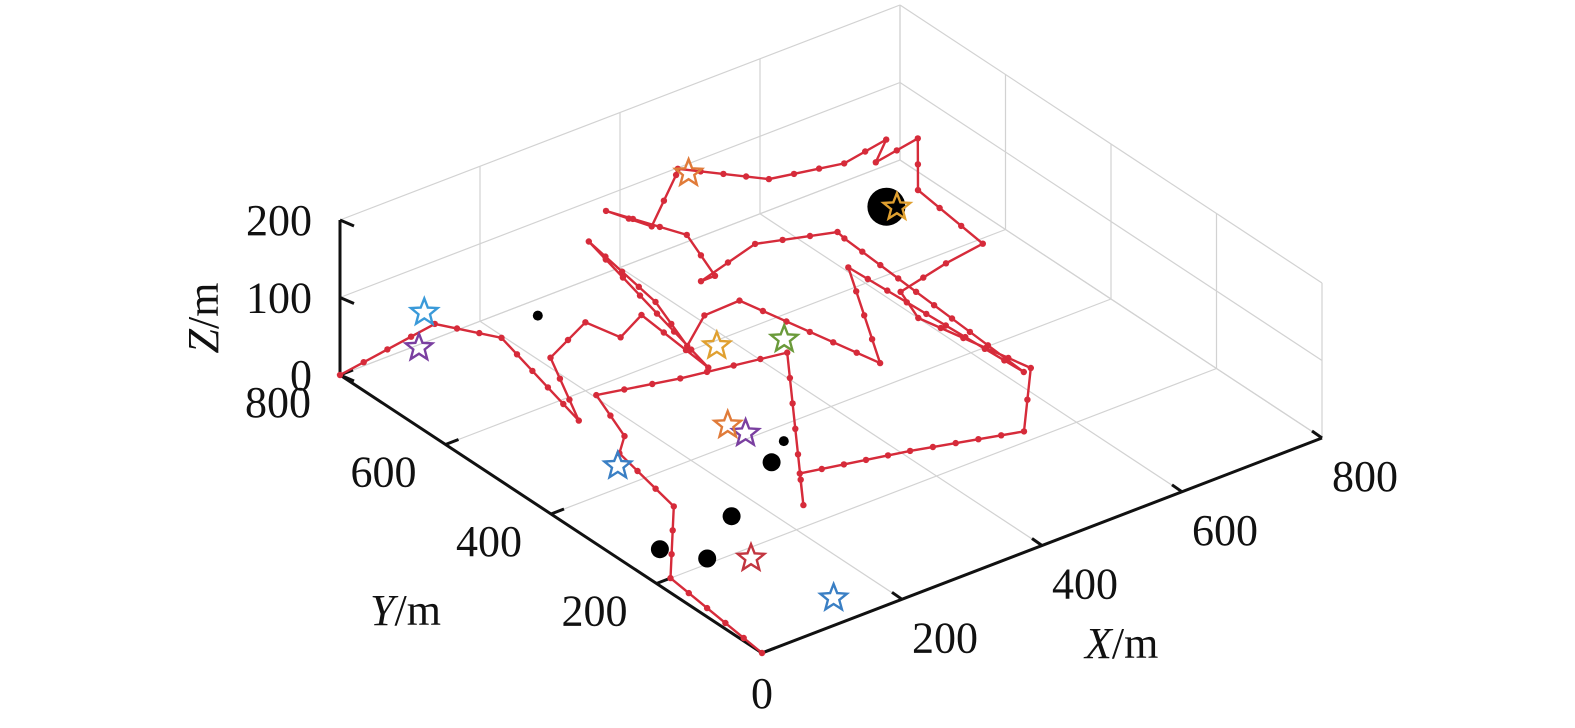  Describe the element at coordinates (384, 472) in the screenshot. I see `y-tick-label: 600` at that location.